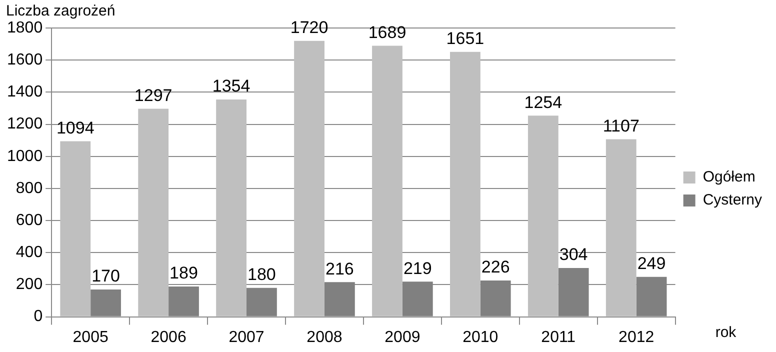  What do you see at coordinates (465, 38) in the screenshot?
I see `data-label: 1651` at bounding box center [465, 38].